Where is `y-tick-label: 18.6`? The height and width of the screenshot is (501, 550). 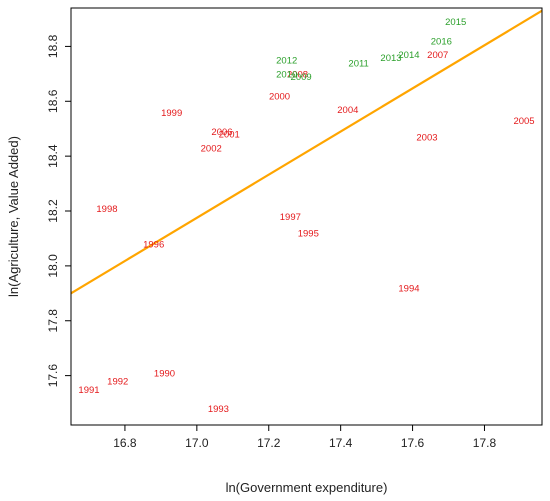 y-tick-label: 18.6 is located at coordinates (53, 101).